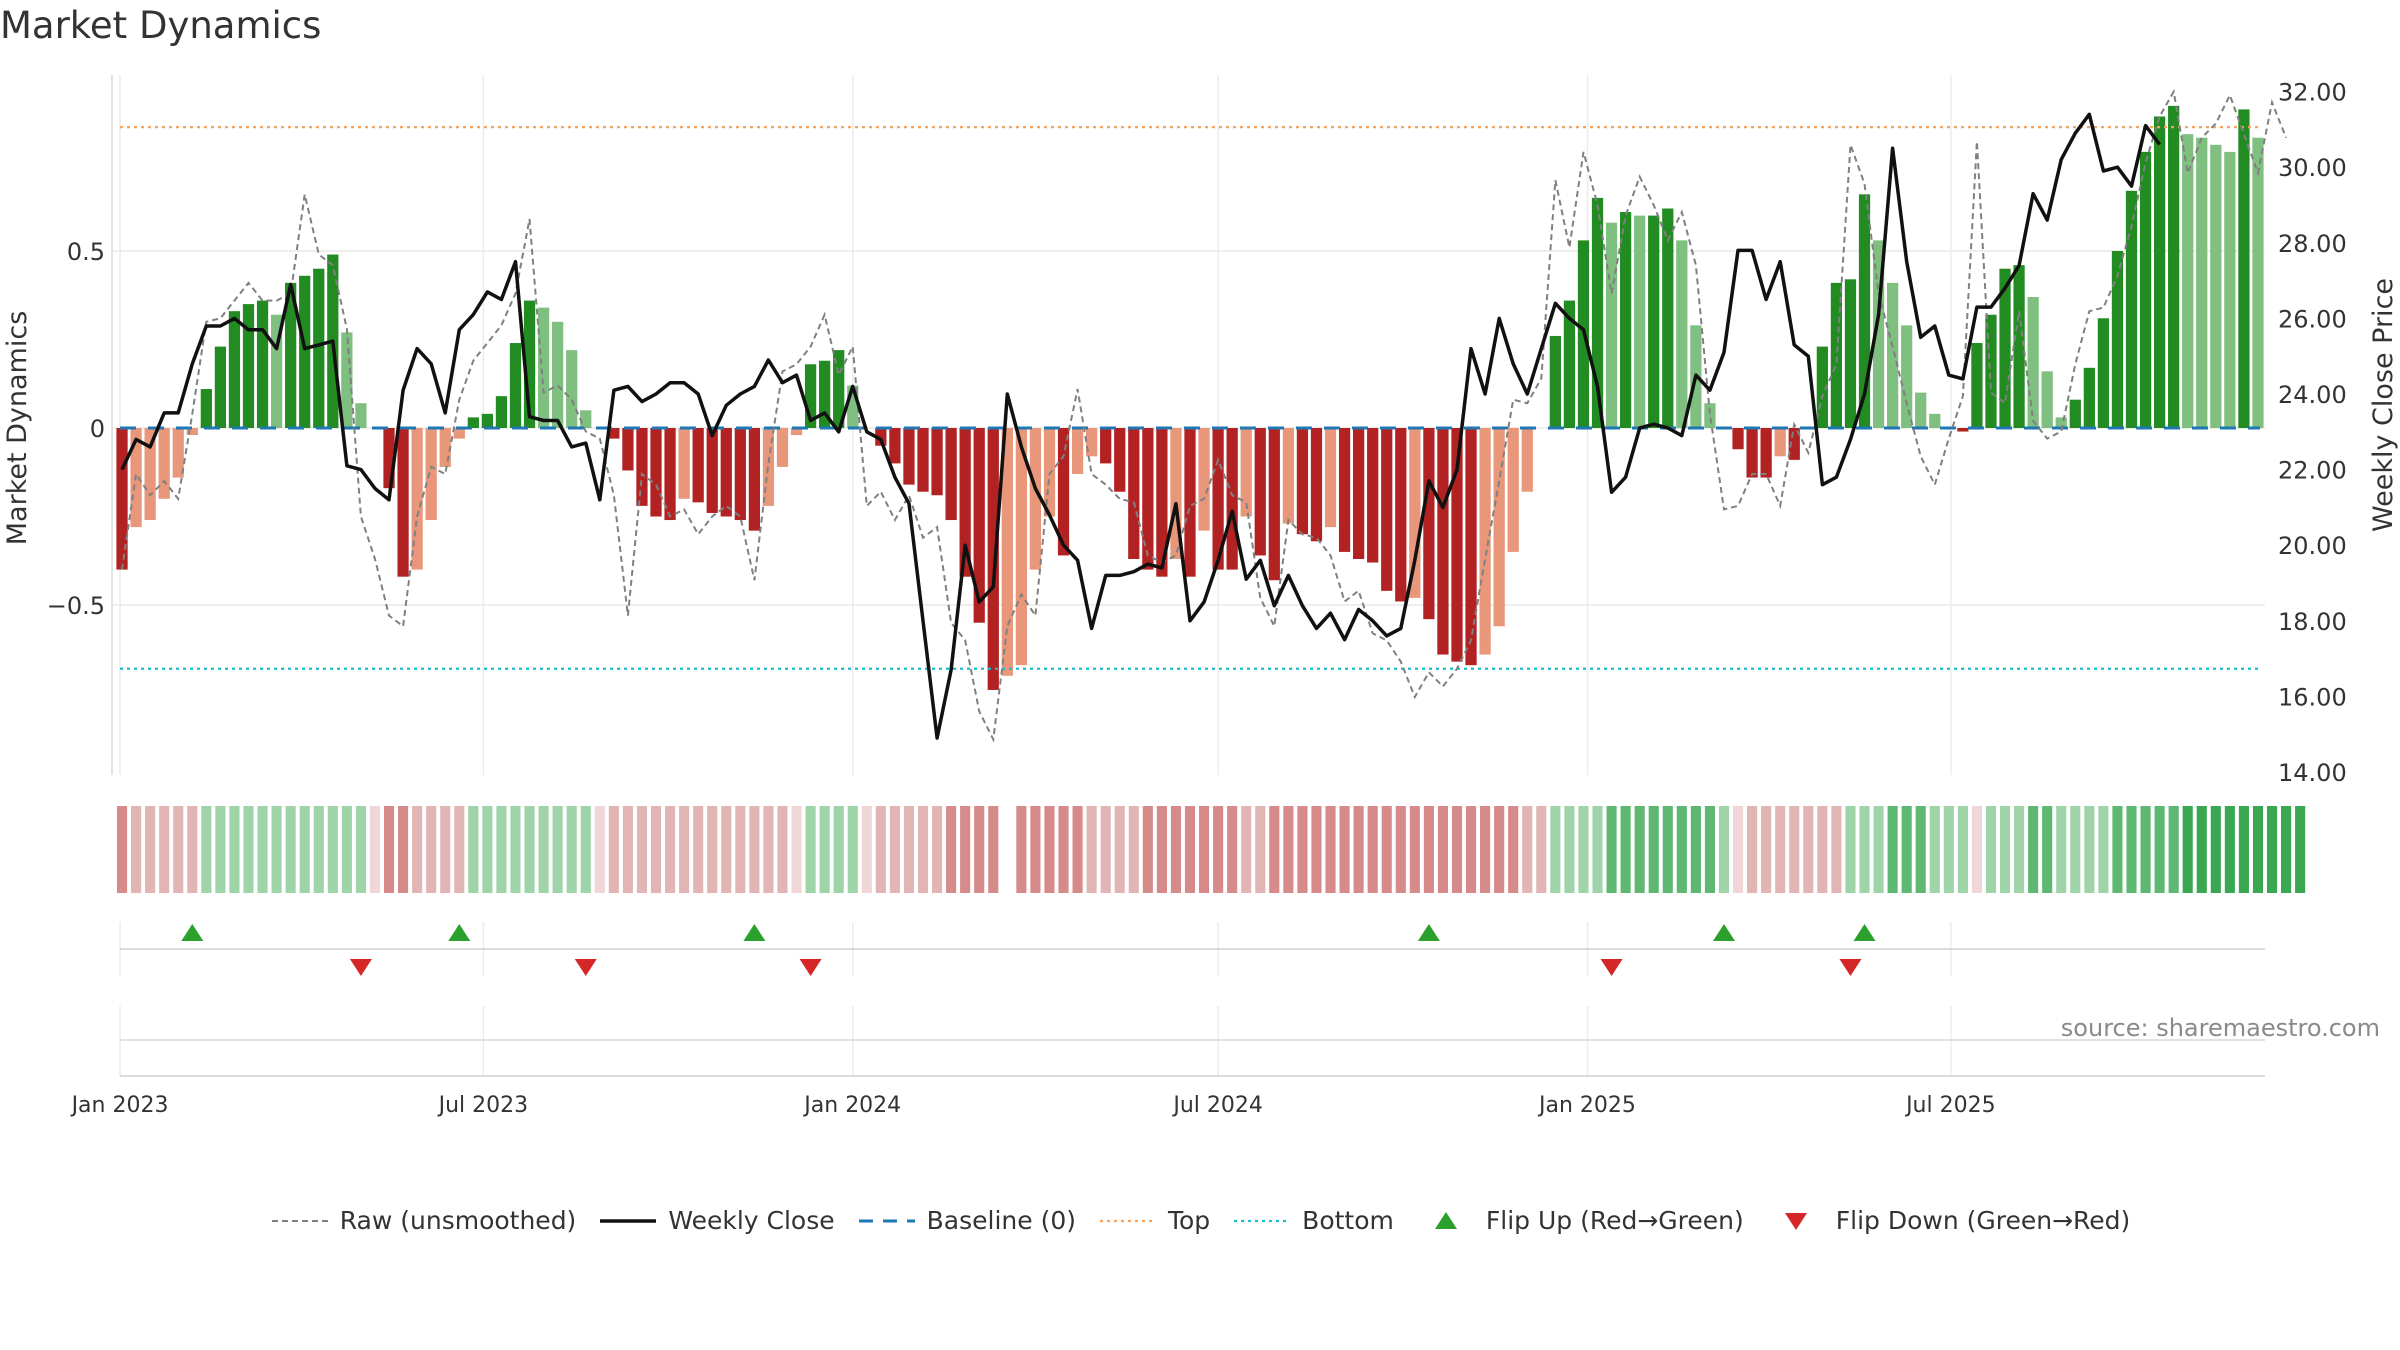 This screenshot has height=1350, width=2400. I want to click on y-axis-label-left: Market Dynamics, so click(17, 428).